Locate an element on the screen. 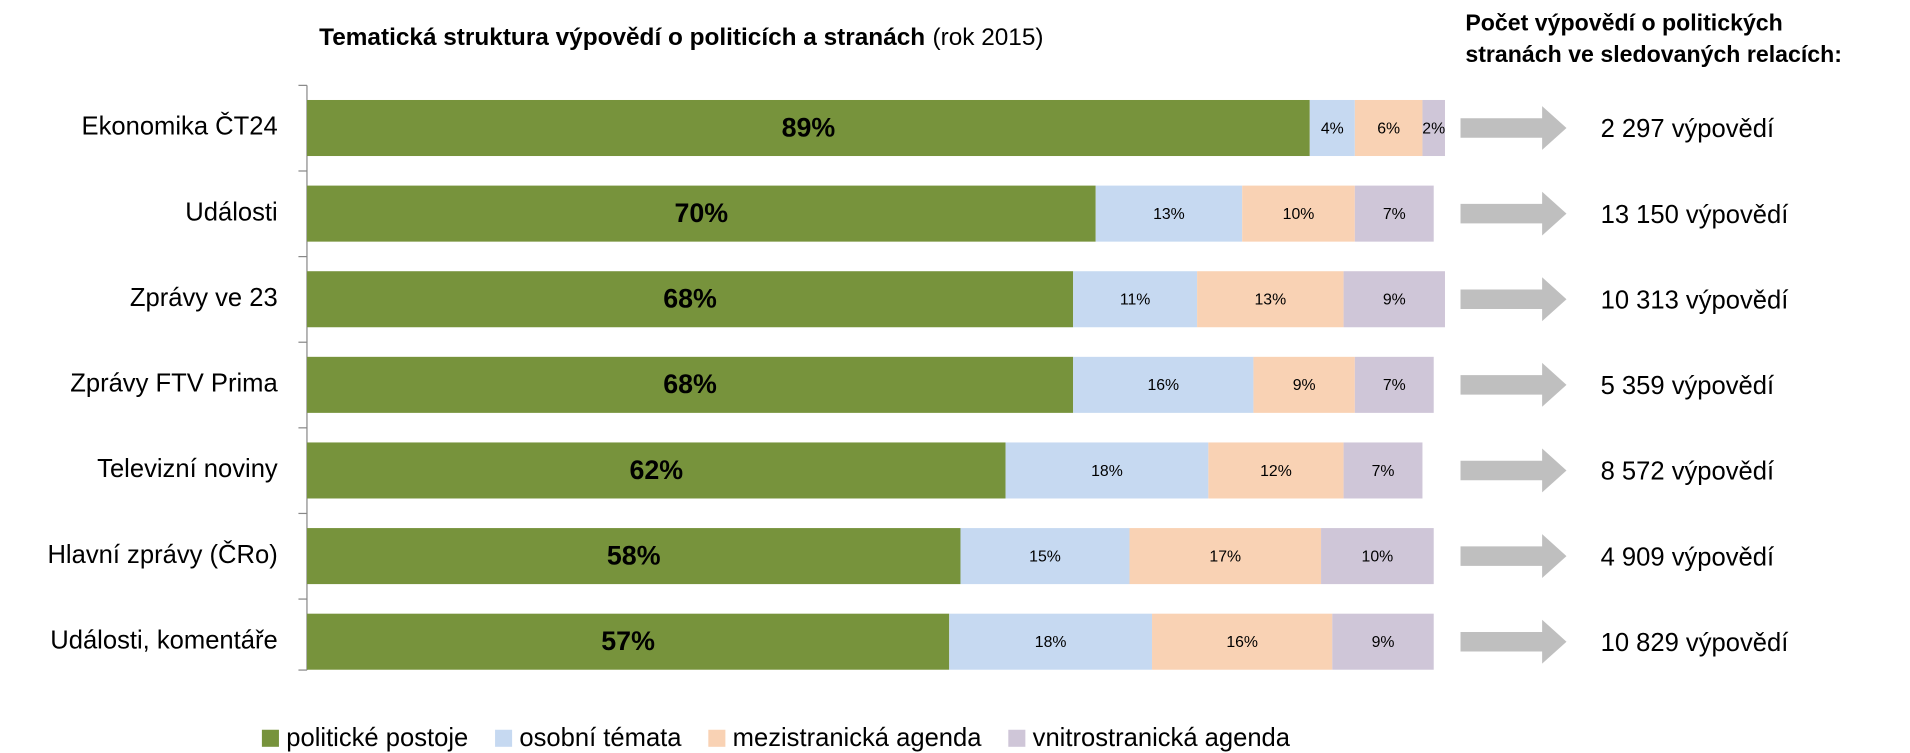 The width and height of the screenshot is (1910, 753). category-label: Hlavní zprávy (ČRo) is located at coordinates (162, 554).